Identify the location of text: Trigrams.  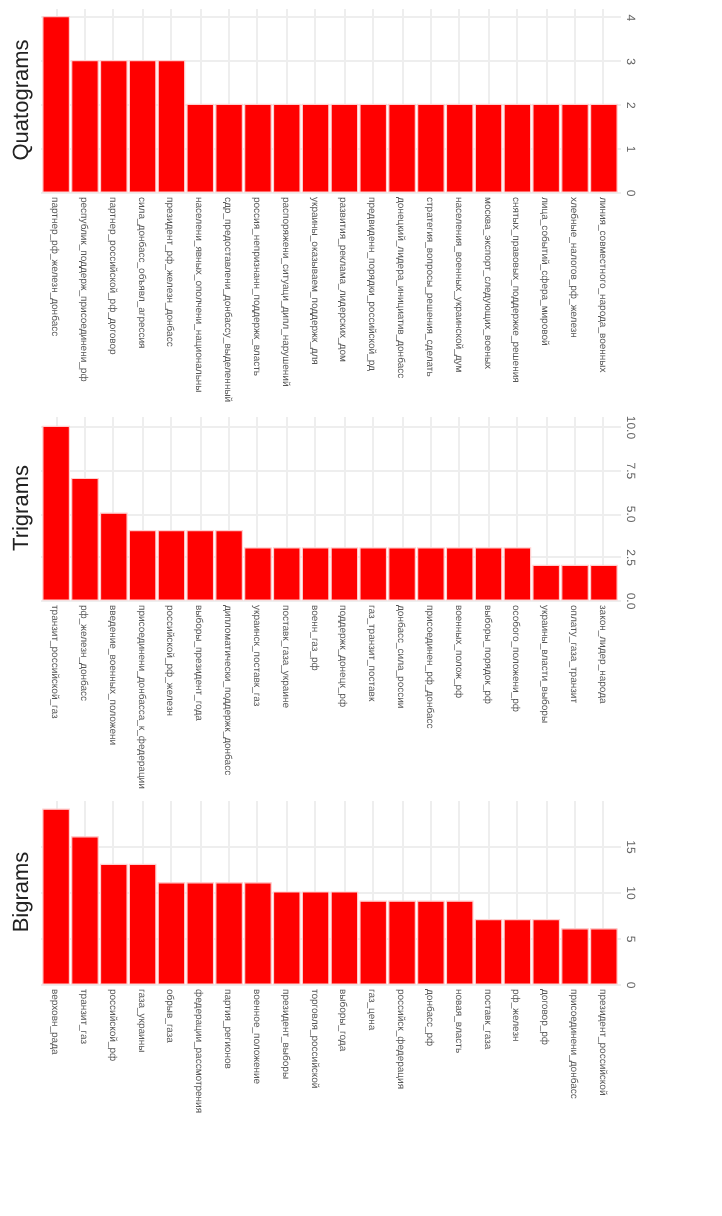
(22, 507).